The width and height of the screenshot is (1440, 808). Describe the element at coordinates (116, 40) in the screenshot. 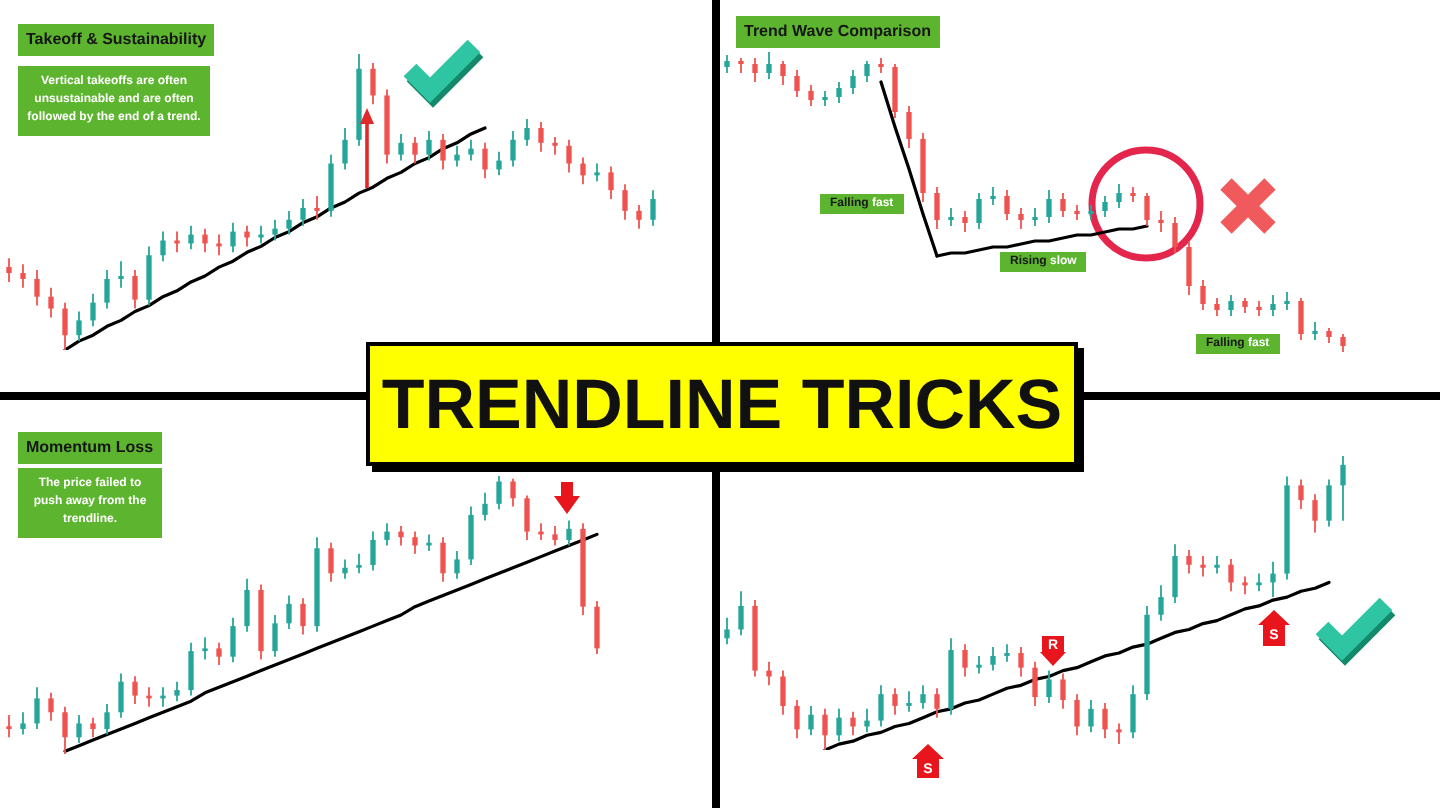

I see `chart-title: Takeoff & Sustainability` at that location.